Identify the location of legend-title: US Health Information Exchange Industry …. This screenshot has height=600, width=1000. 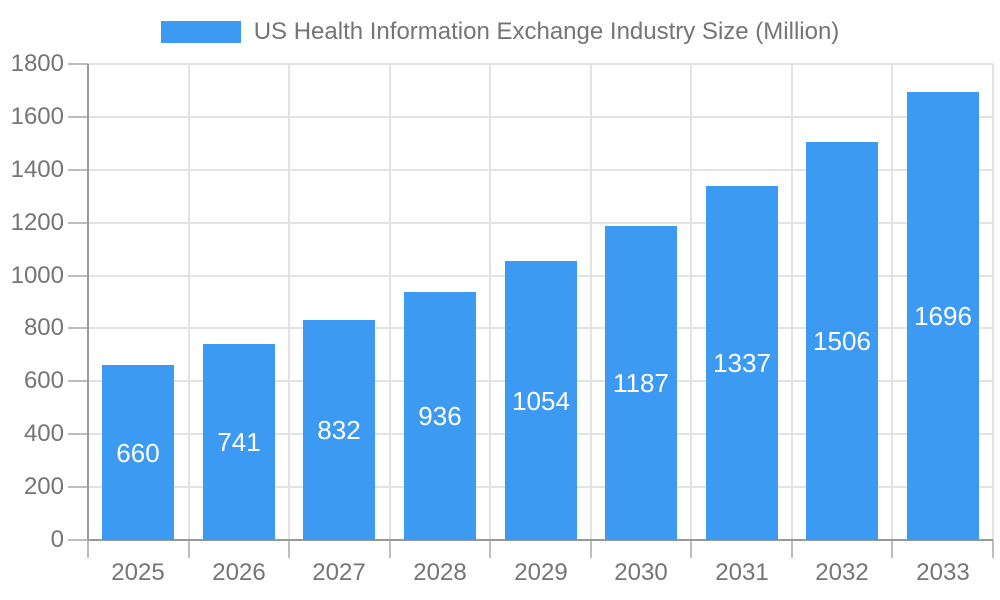
(546, 31).